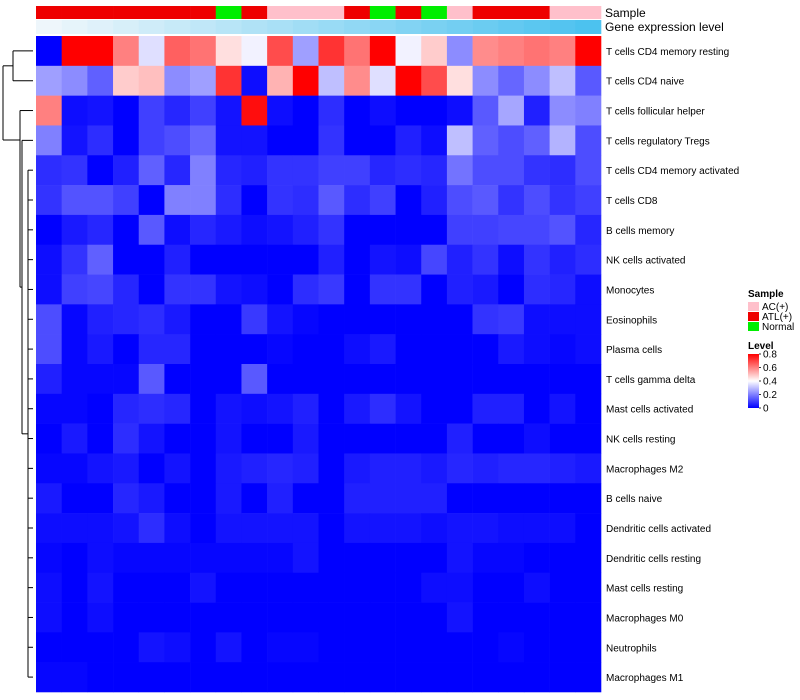 Image resolution: width=800 pixels, height=700 pixels. What do you see at coordinates (640, 440) in the screenshot?
I see `row-label: NK cells resting` at bounding box center [640, 440].